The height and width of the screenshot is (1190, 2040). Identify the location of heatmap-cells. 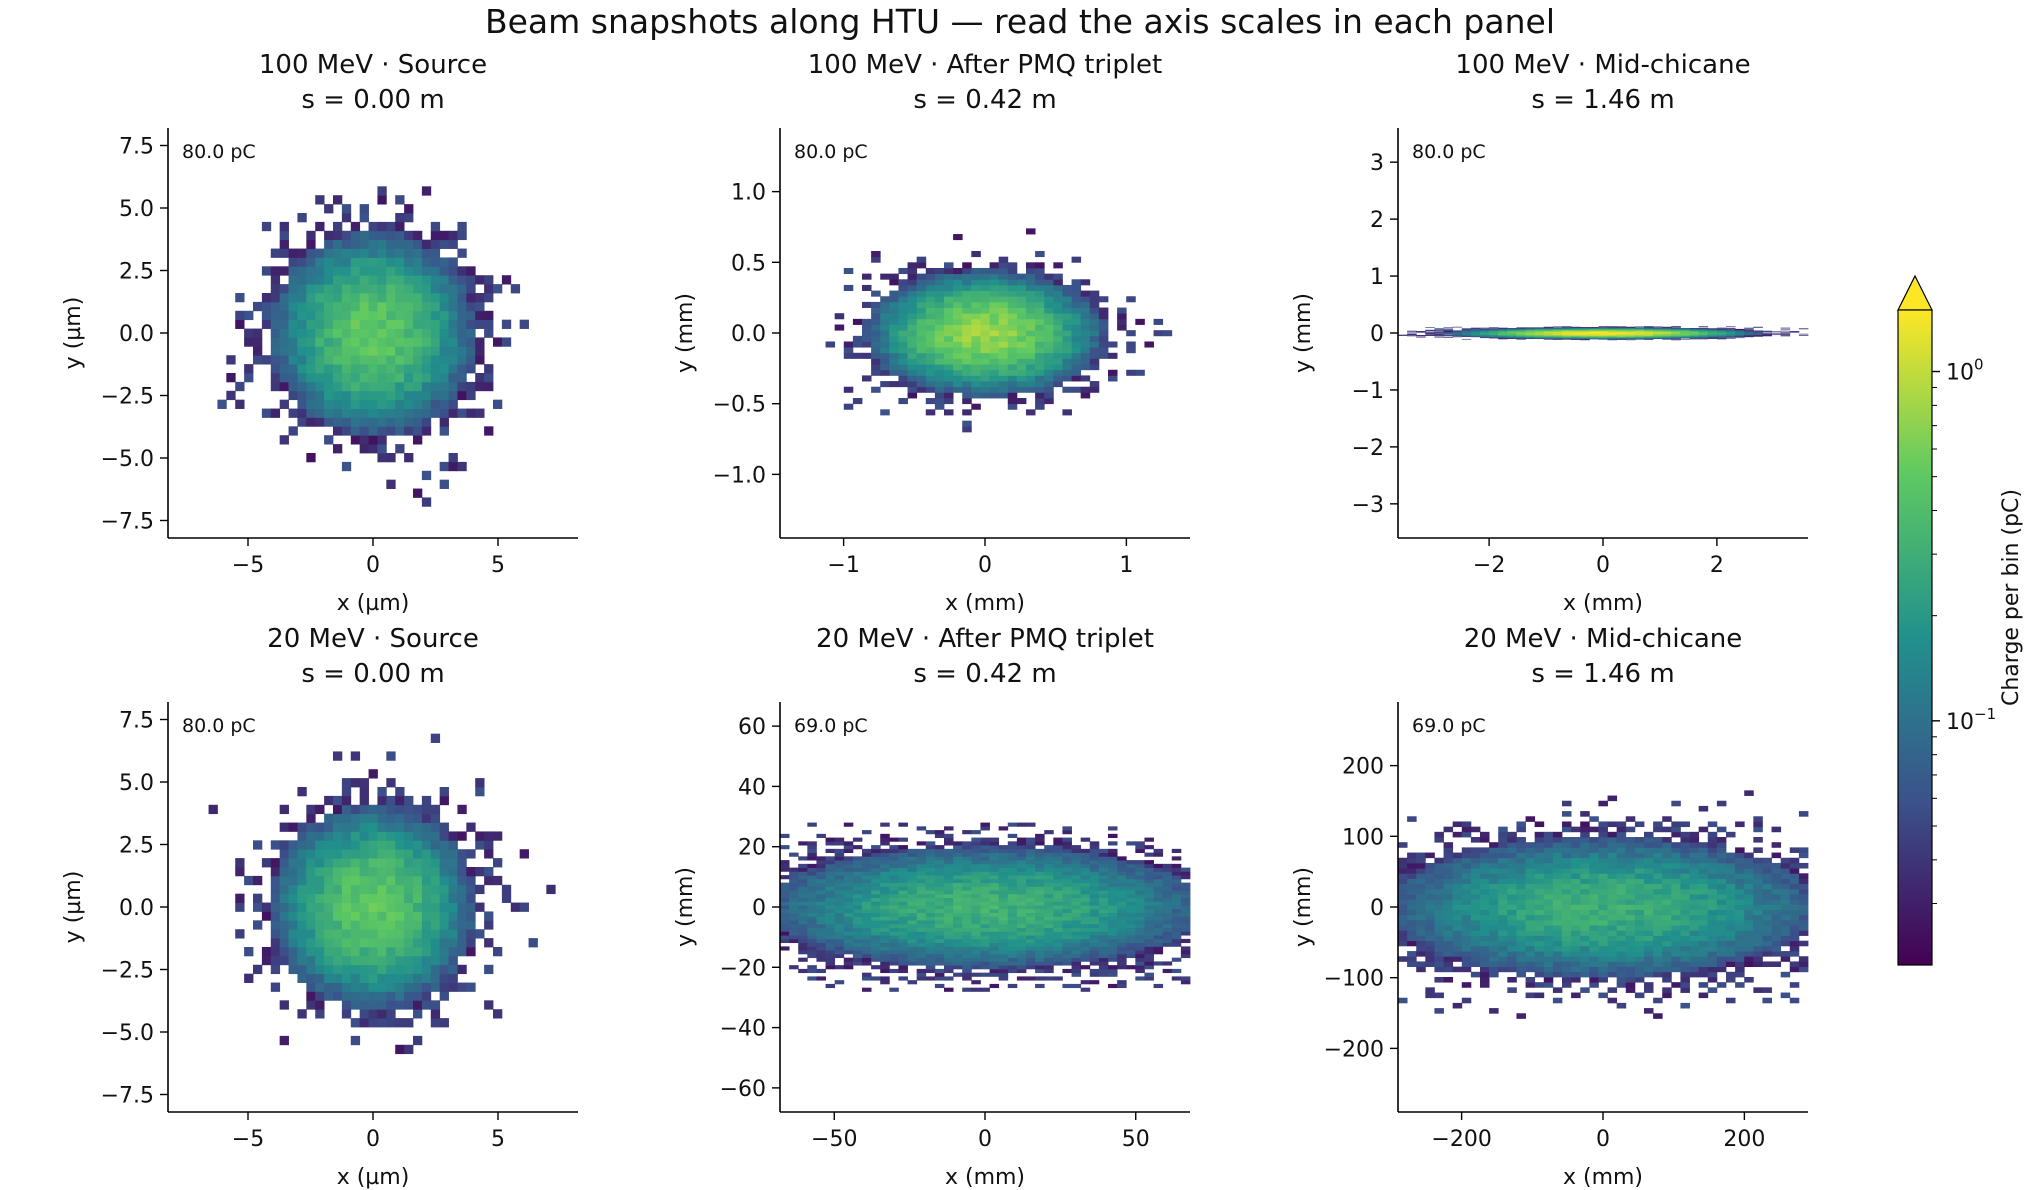
(999, 330).